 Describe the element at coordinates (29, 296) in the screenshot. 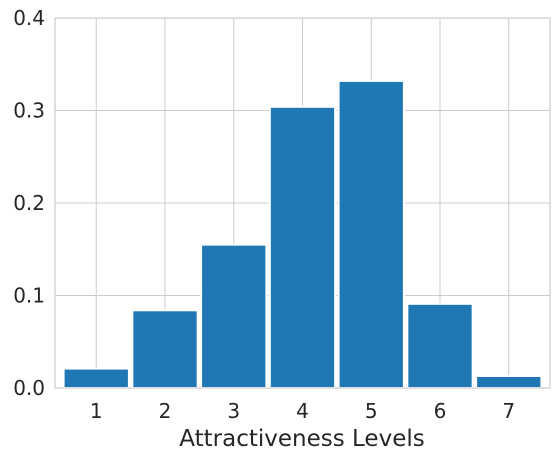

I see `y-tick-label: 0.1` at that location.